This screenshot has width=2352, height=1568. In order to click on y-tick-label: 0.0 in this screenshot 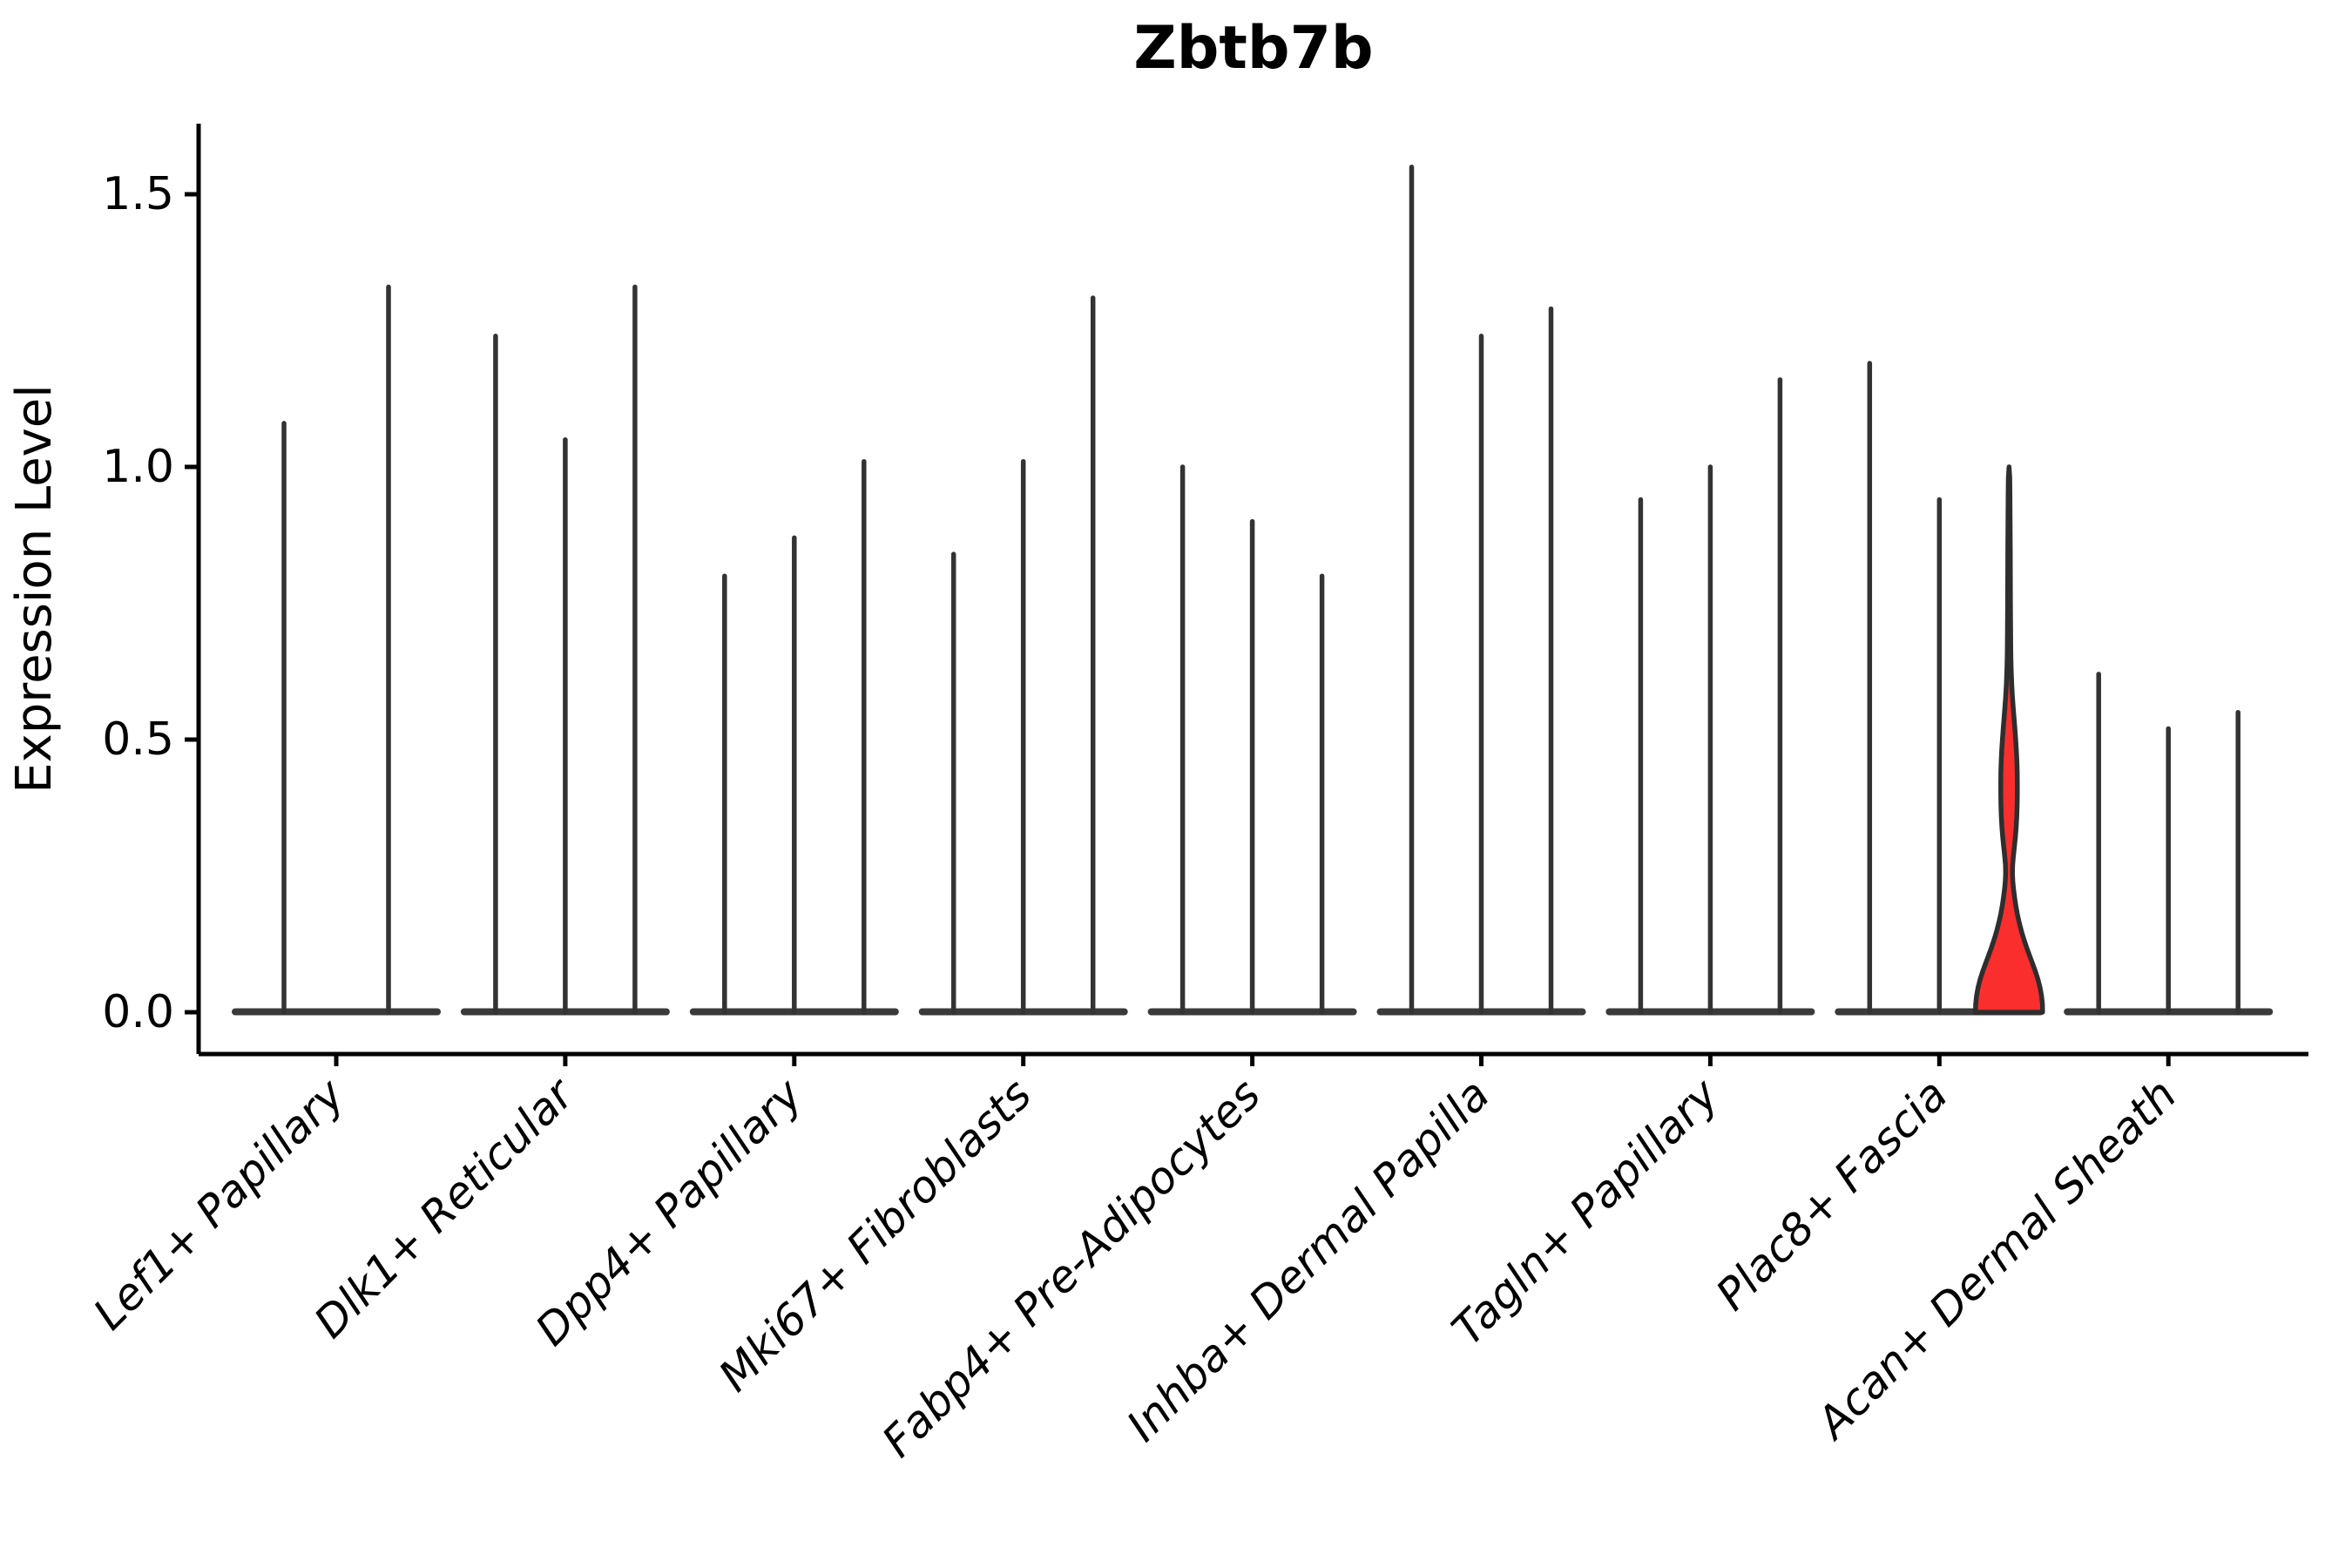, I will do `click(138, 1012)`.